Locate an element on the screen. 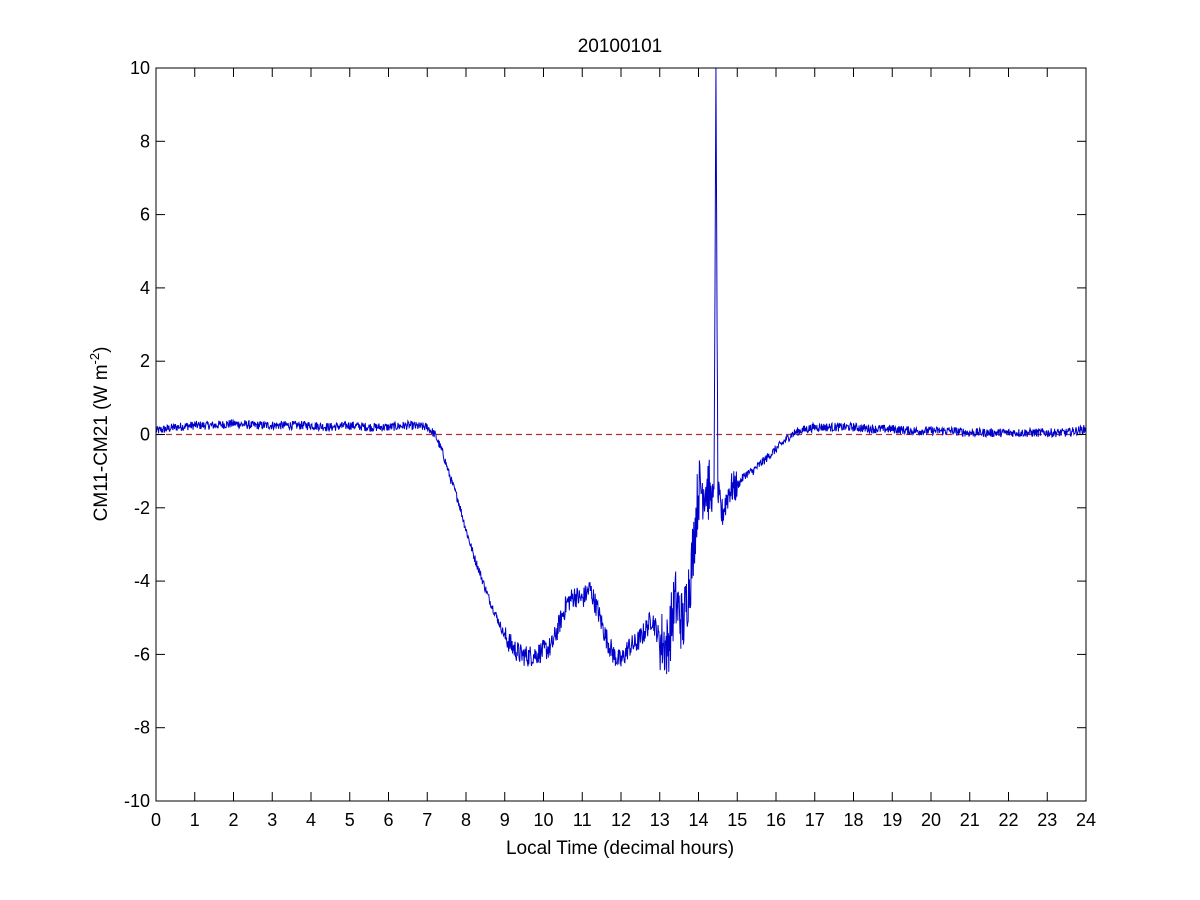  x-tick-label: 14 is located at coordinates (698, 820).